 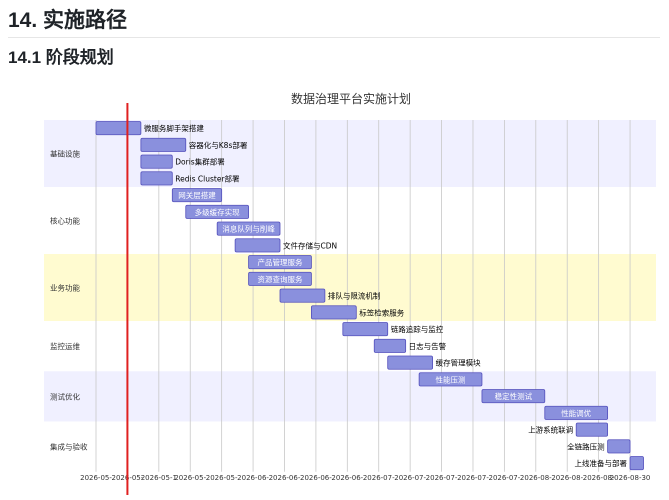 What do you see at coordinates (354, 296) in the screenshot?
I see `task-label: 排队与限流机制` at bounding box center [354, 296].